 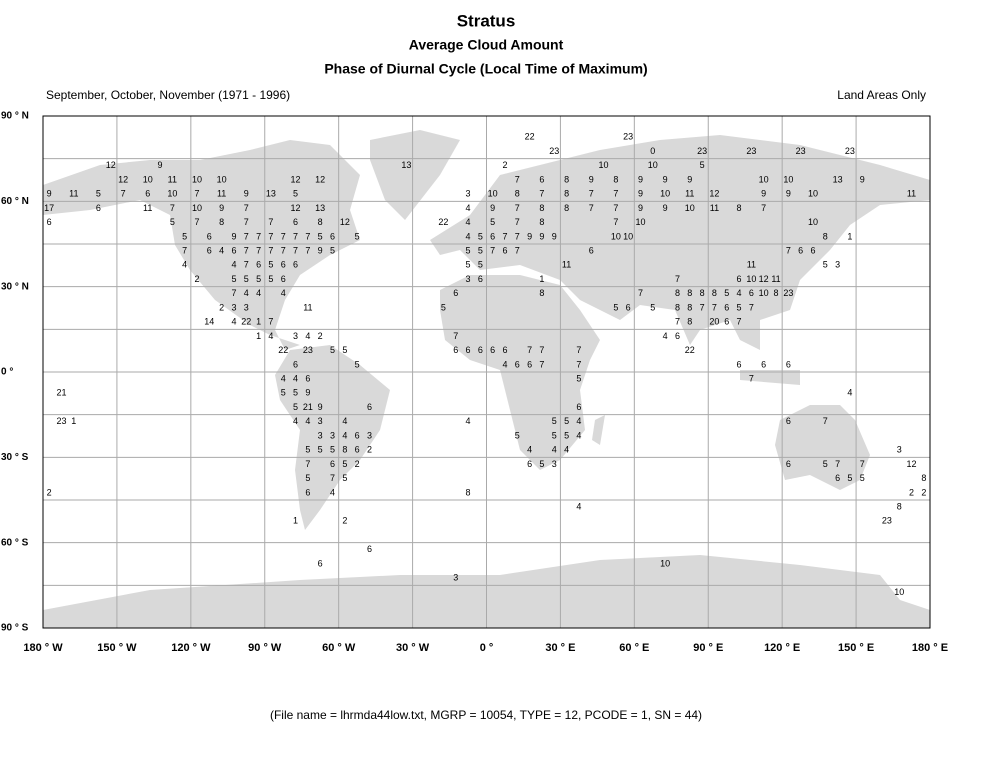 What do you see at coordinates (15, 201) in the screenshot?
I see `y-tick-label: 60 ° N` at bounding box center [15, 201].